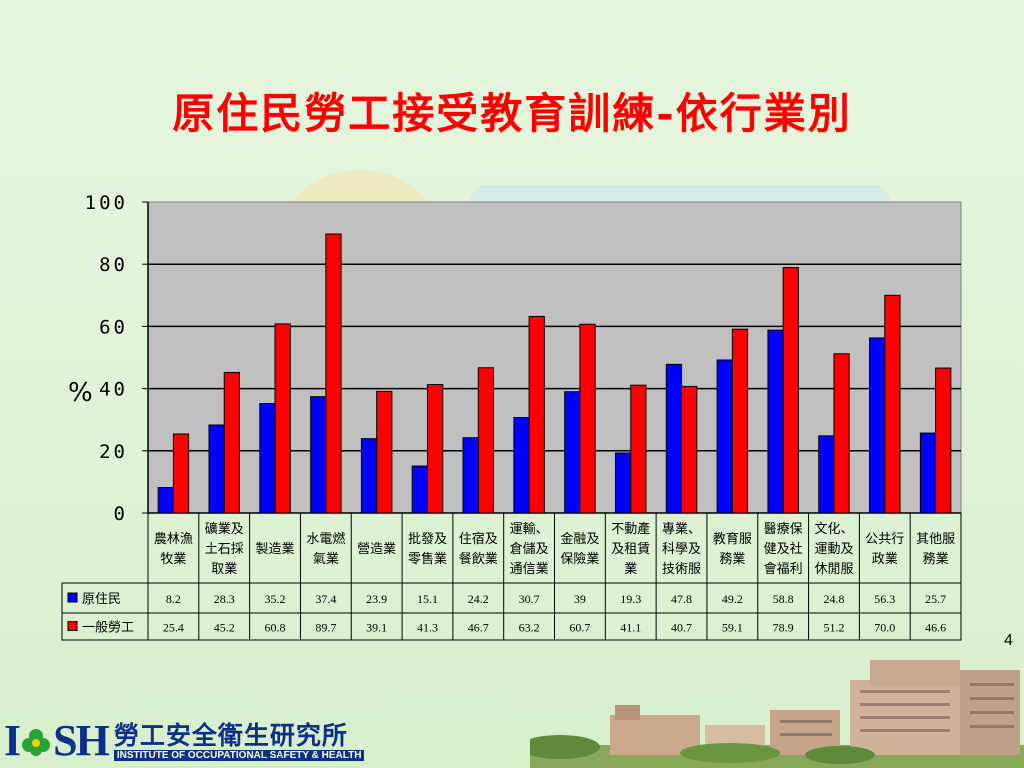  What do you see at coordinates (579, 539) in the screenshot?
I see `x-tick-label: 金融及` at bounding box center [579, 539].